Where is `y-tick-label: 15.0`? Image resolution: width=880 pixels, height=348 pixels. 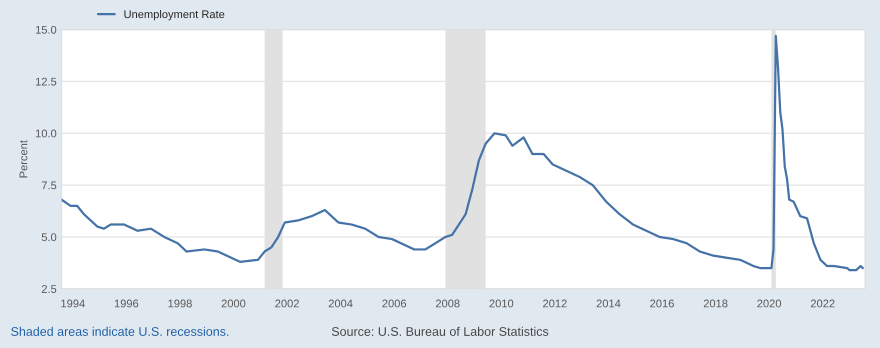
y-tick-label: 15.0 is located at coordinates (46, 30).